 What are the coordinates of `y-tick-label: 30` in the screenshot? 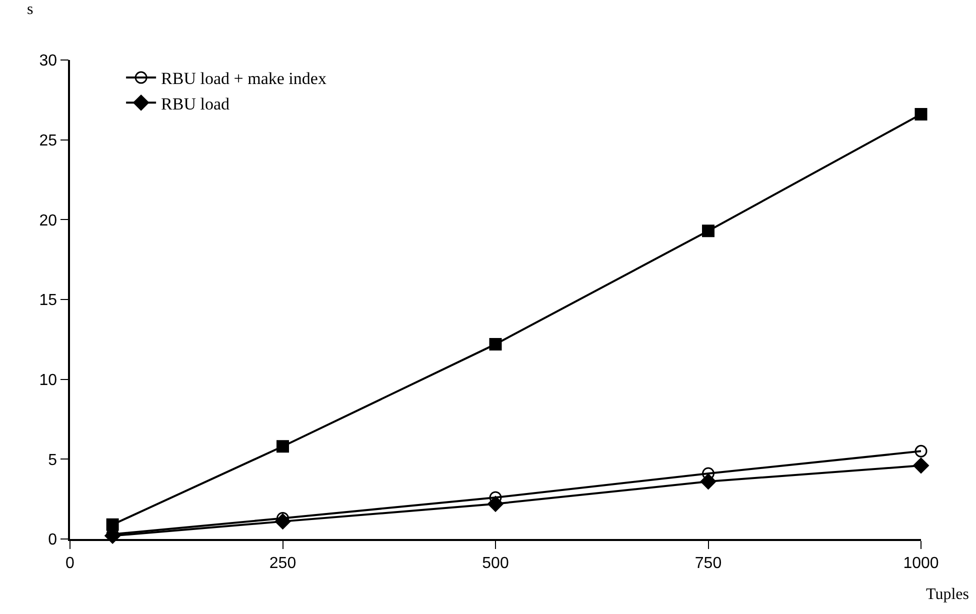 It's located at (48, 61).